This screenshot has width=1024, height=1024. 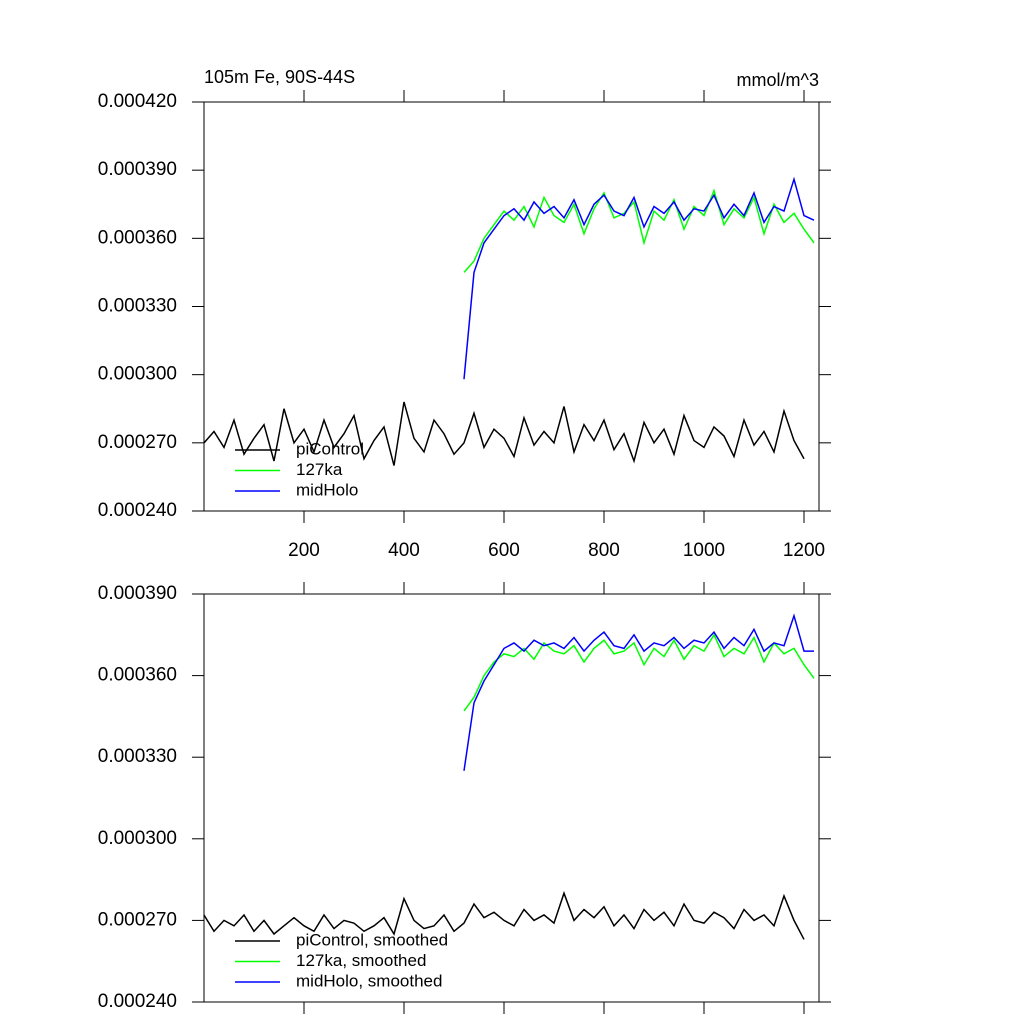 I want to click on legend-label: piControl, so click(x=330, y=448).